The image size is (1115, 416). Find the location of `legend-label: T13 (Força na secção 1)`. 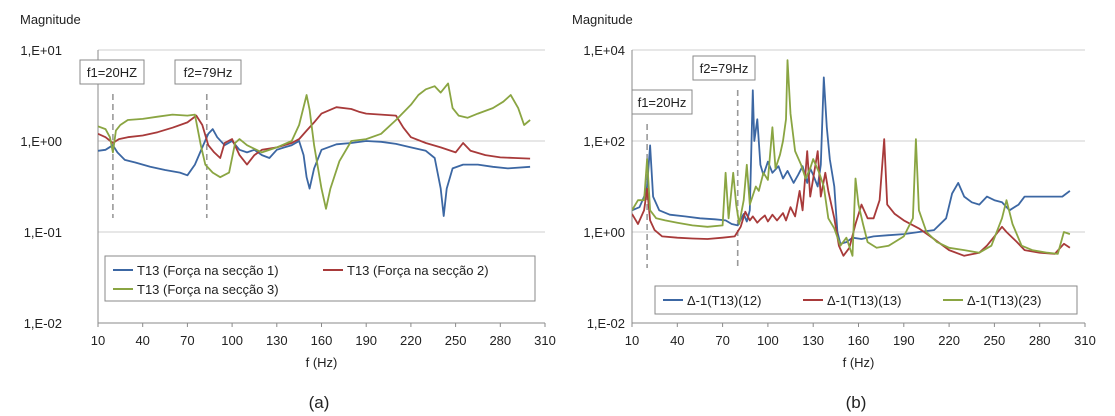

legend-label: T13 (Força na secção 1) is located at coordinates (208, 270).